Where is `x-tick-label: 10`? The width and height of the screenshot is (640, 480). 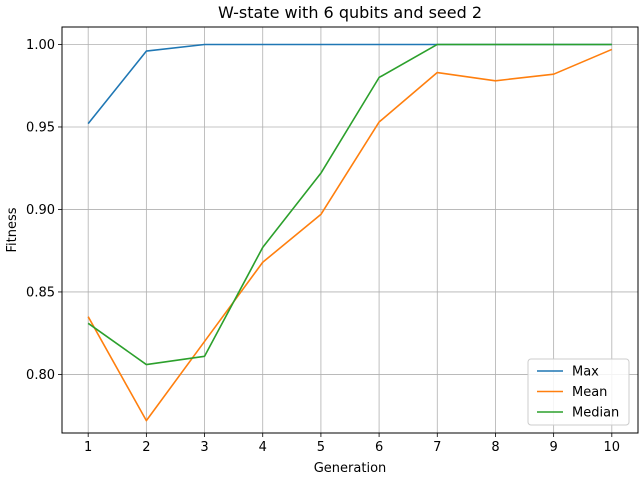 x-tick-label: 10 is located at coordinates (612, 447).